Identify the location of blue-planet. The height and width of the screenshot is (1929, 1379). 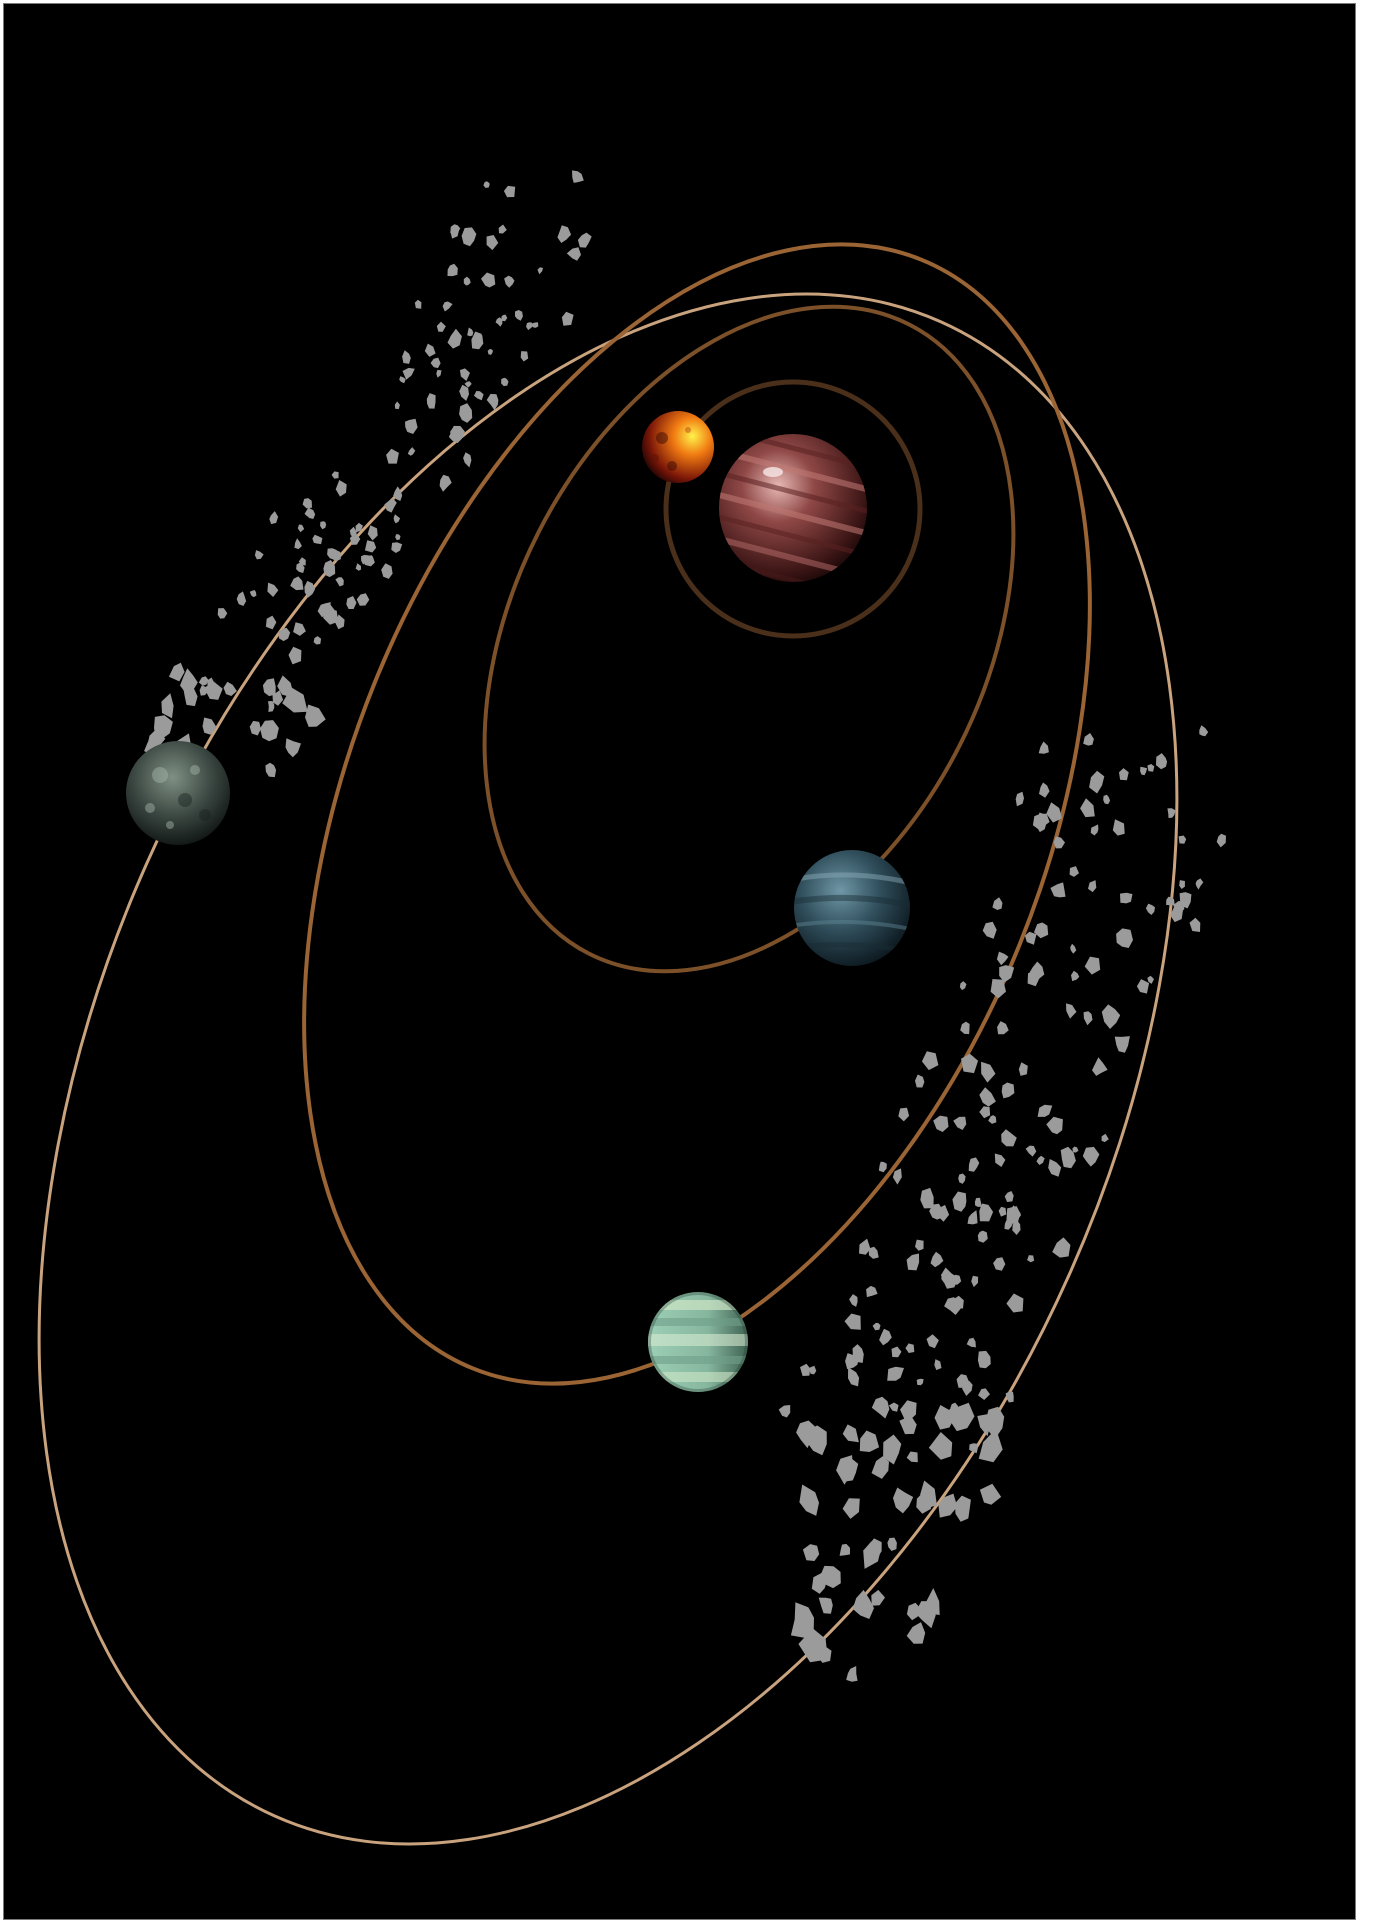
(852, 908).